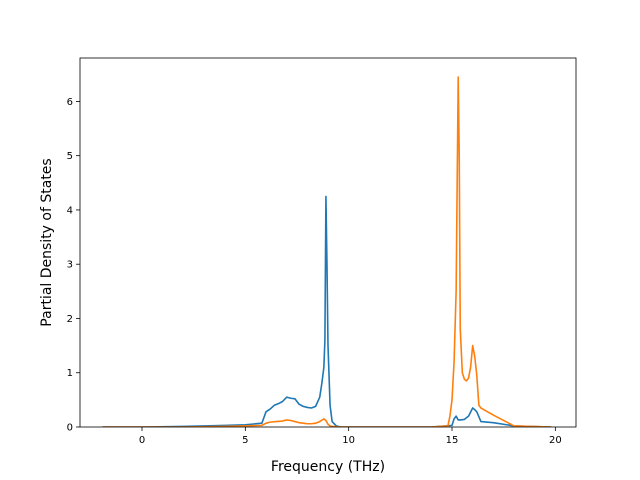 This screenshot has height=480, width=640. What do you see at coordinates (142, 440) in the screenshot?
I see `x-tick-label: 0` at bounding box center [142, 440].